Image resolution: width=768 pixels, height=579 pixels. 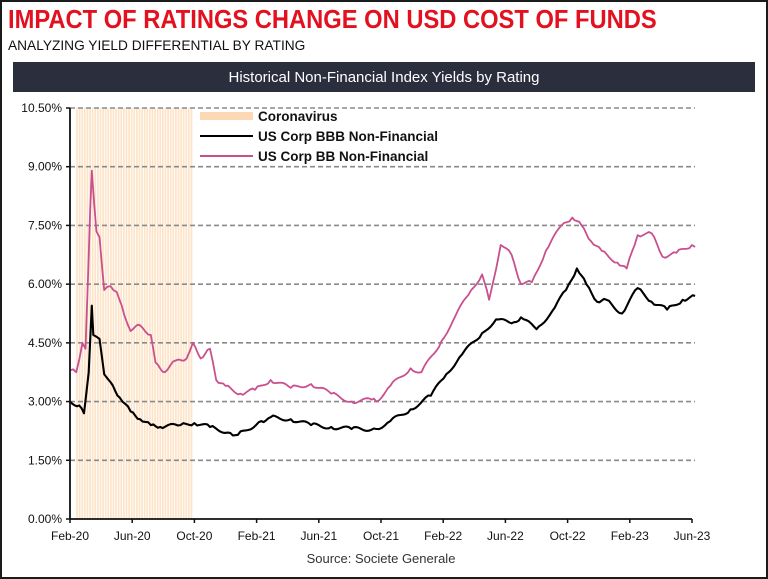 What do you see at coordinates (41, 108) in the screenshot?
I see `y-tick-label: 10.50%` at bounding box center [41, 108].